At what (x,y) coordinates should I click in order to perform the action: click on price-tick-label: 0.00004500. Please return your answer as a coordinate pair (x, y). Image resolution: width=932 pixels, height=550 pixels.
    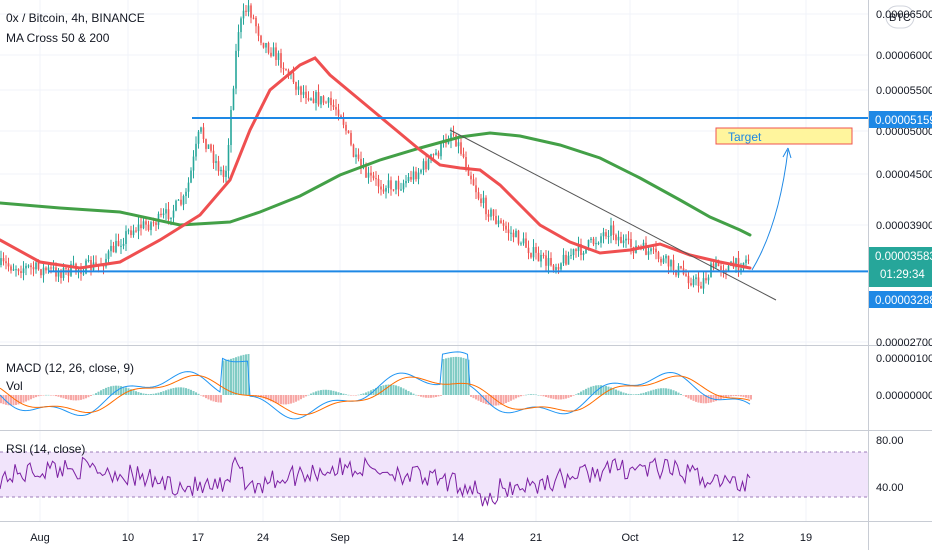
    Looking at the image, I should click on (904, 175).